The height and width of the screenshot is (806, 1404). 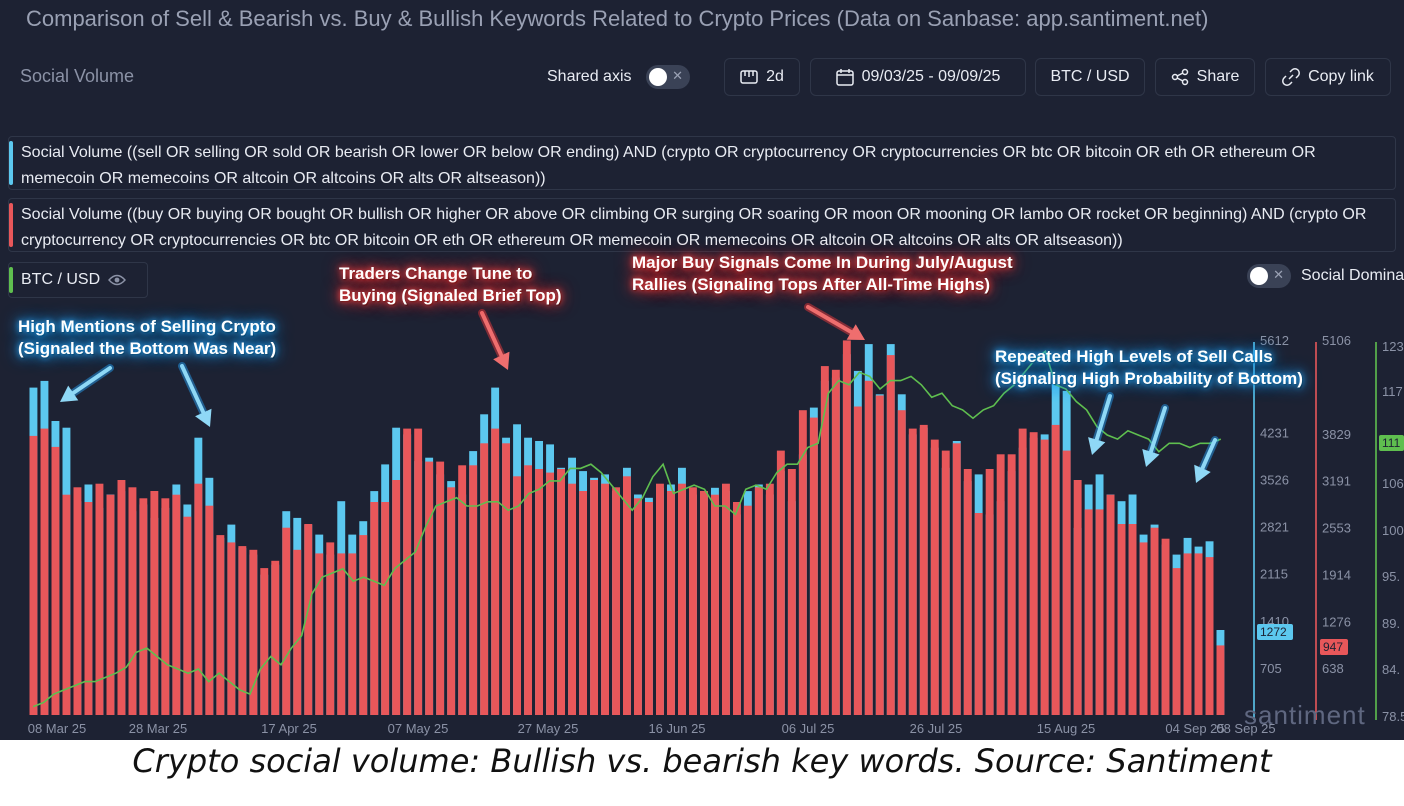 What do you see at coordinates (117, 280) in the screenshot?
I see `eye-icon` at bounding box center [117, 280].